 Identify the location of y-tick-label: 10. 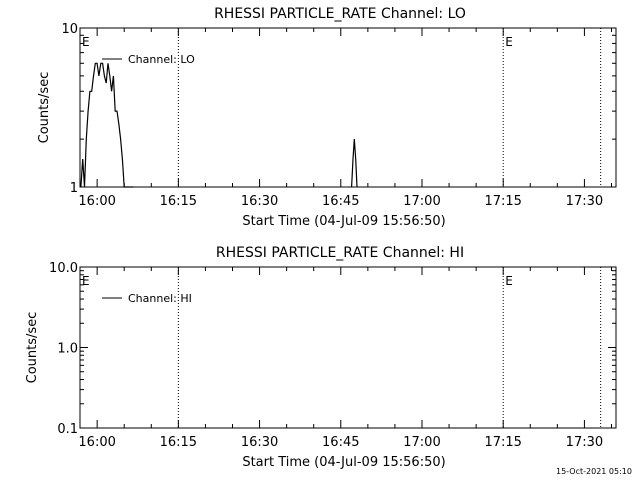
(69, 29).